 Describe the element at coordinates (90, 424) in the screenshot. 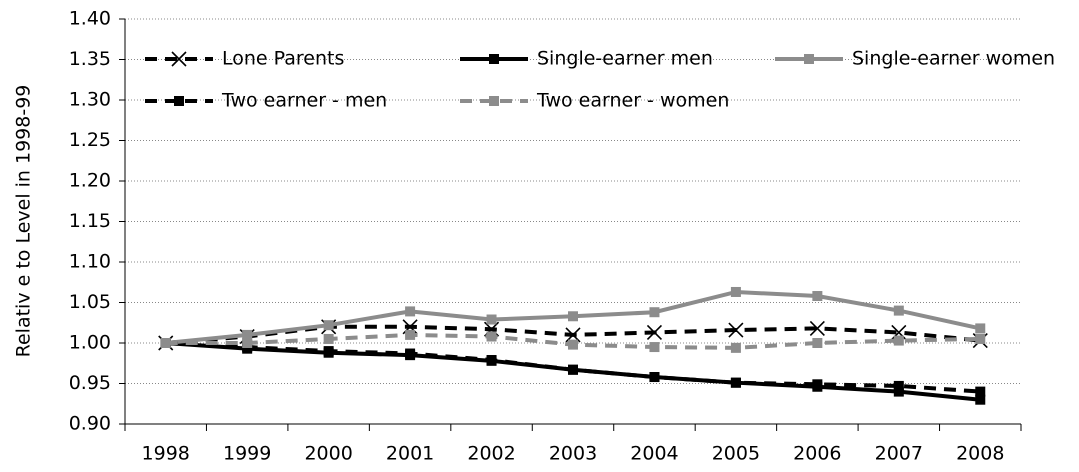

I see `y-tick-label: 0.90` at that location.